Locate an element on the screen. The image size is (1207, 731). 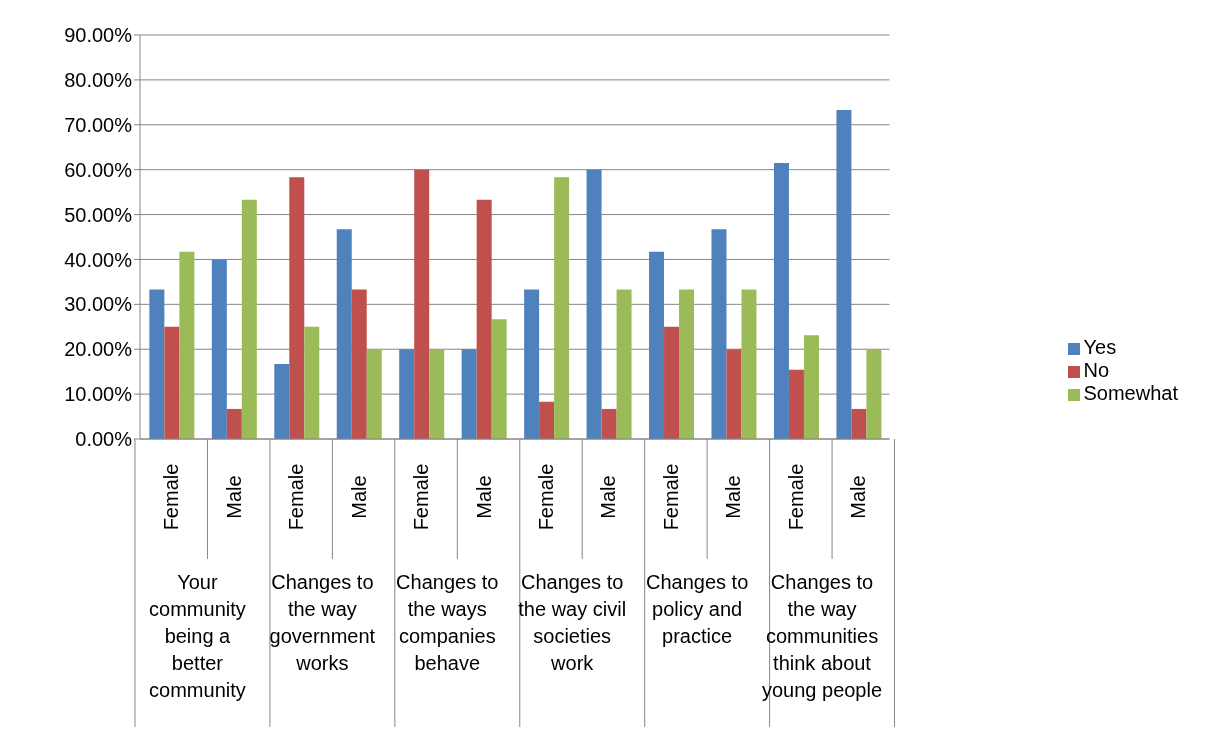
y-tick-label: 20.00% is located at coordinates (98, 349).